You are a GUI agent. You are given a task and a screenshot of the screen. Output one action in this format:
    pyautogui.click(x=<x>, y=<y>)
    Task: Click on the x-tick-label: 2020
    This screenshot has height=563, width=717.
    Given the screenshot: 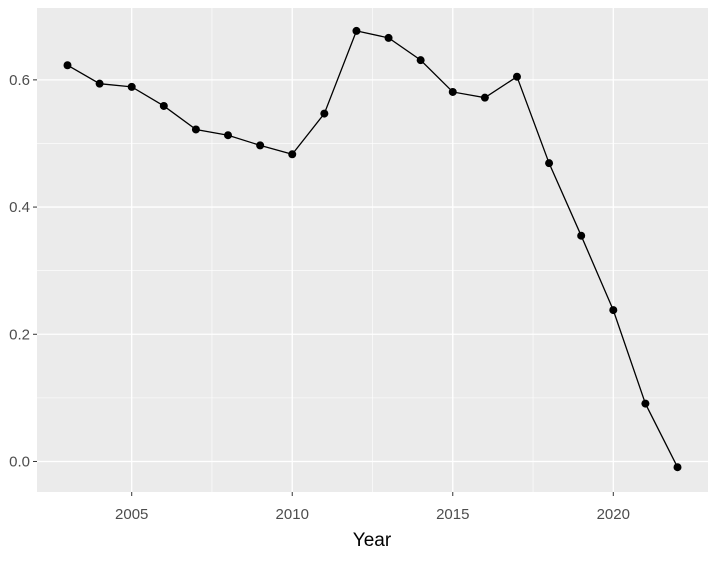 What is the action you would take?
    pyautogui.click(x=613, y=514)
    